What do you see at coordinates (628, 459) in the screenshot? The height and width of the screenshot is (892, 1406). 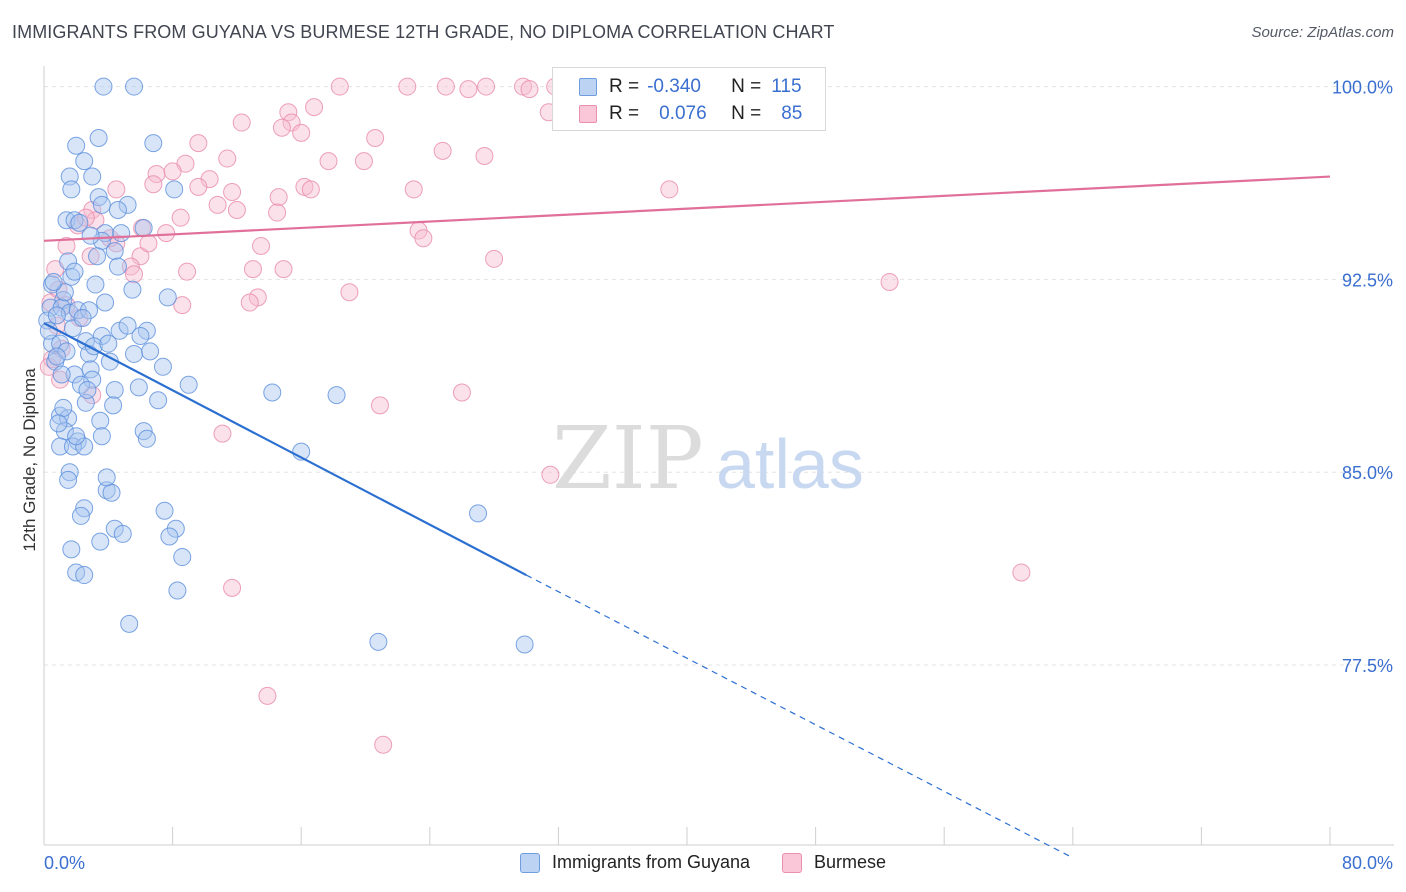 I see `watermark-zip: ZIP` at bounding box center [628, 459].